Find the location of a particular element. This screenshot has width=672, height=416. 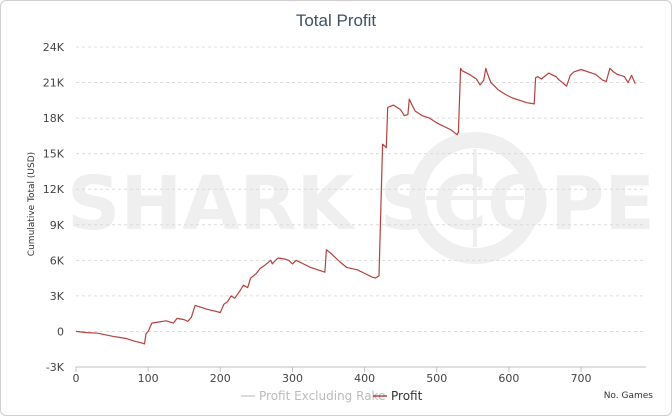

y-tick-label: 3K is located at coordinates (57, 296).